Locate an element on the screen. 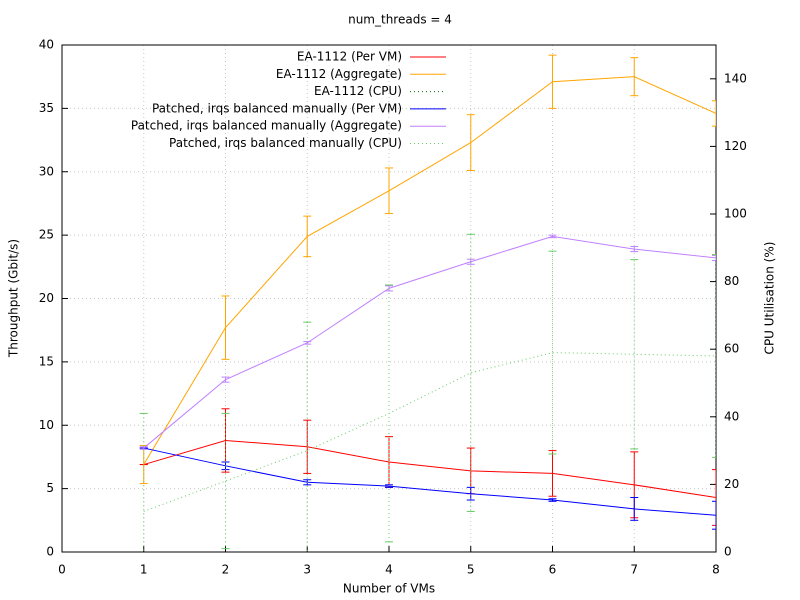  legend-label: EA-1112 (CPU) is located at coordinates (358, 91).